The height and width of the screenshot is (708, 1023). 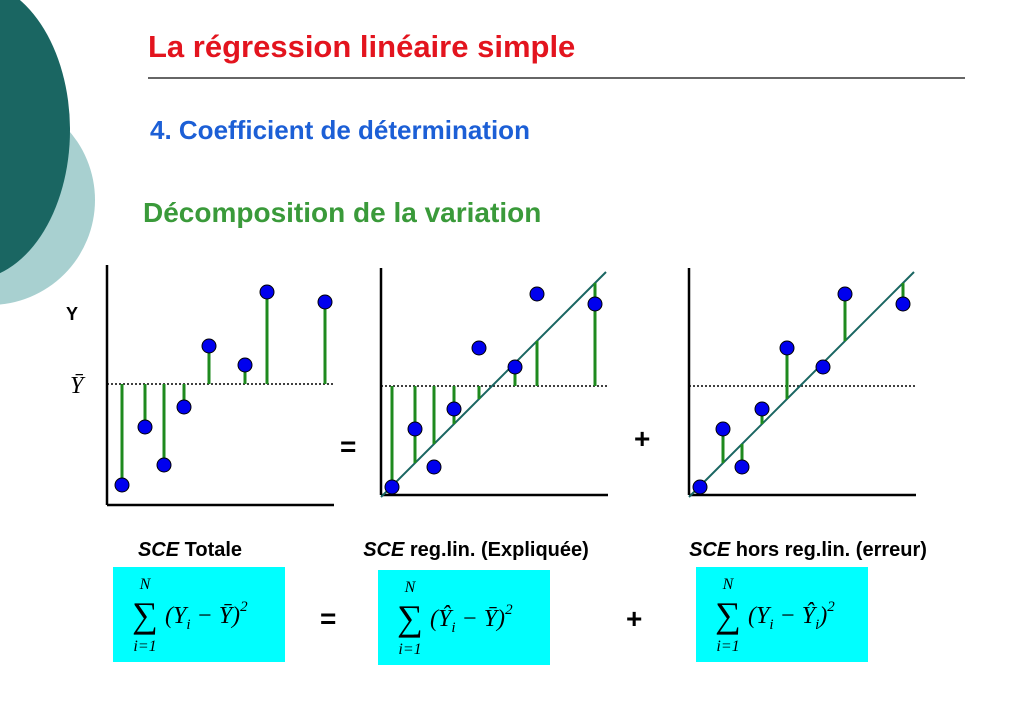 I want to click on y-label: Y, so click(x=72, y=314).